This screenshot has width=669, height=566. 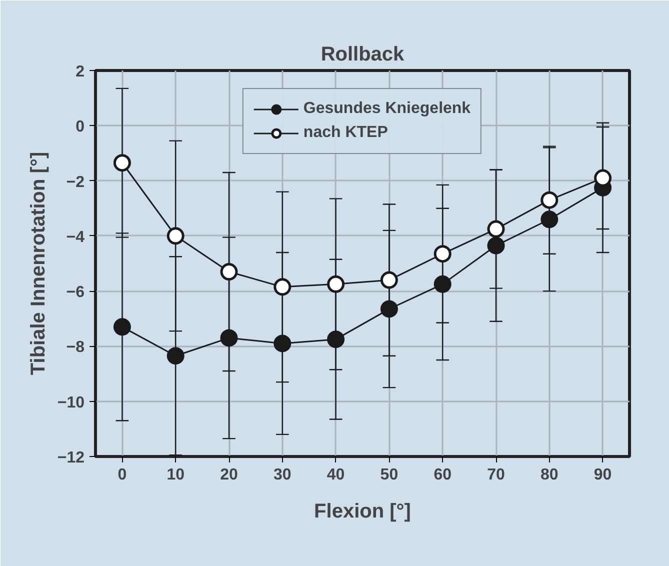 I want to click on y-tick-label: −8, so click(x=75, y=347).